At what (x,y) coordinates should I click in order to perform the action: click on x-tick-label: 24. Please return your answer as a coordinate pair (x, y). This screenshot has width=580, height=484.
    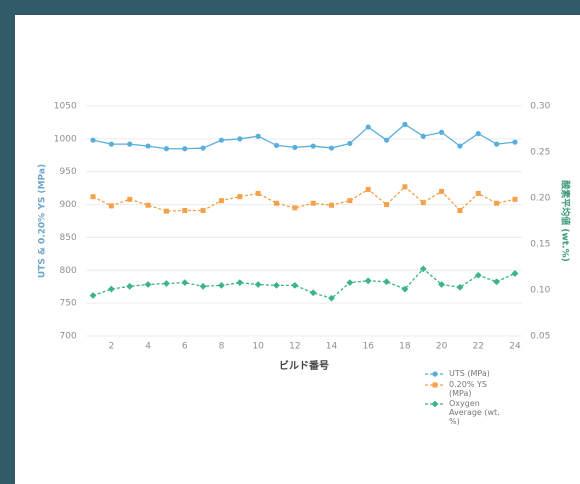
    Looking at the image, I should click on (515, 347).